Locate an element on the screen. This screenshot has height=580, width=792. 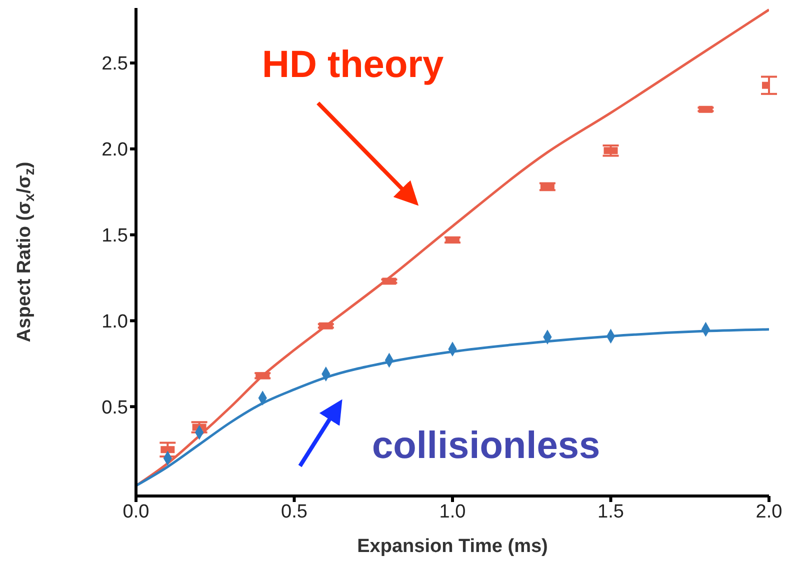
x-tick-label: 0.0 is located at coordinates (136, 511).